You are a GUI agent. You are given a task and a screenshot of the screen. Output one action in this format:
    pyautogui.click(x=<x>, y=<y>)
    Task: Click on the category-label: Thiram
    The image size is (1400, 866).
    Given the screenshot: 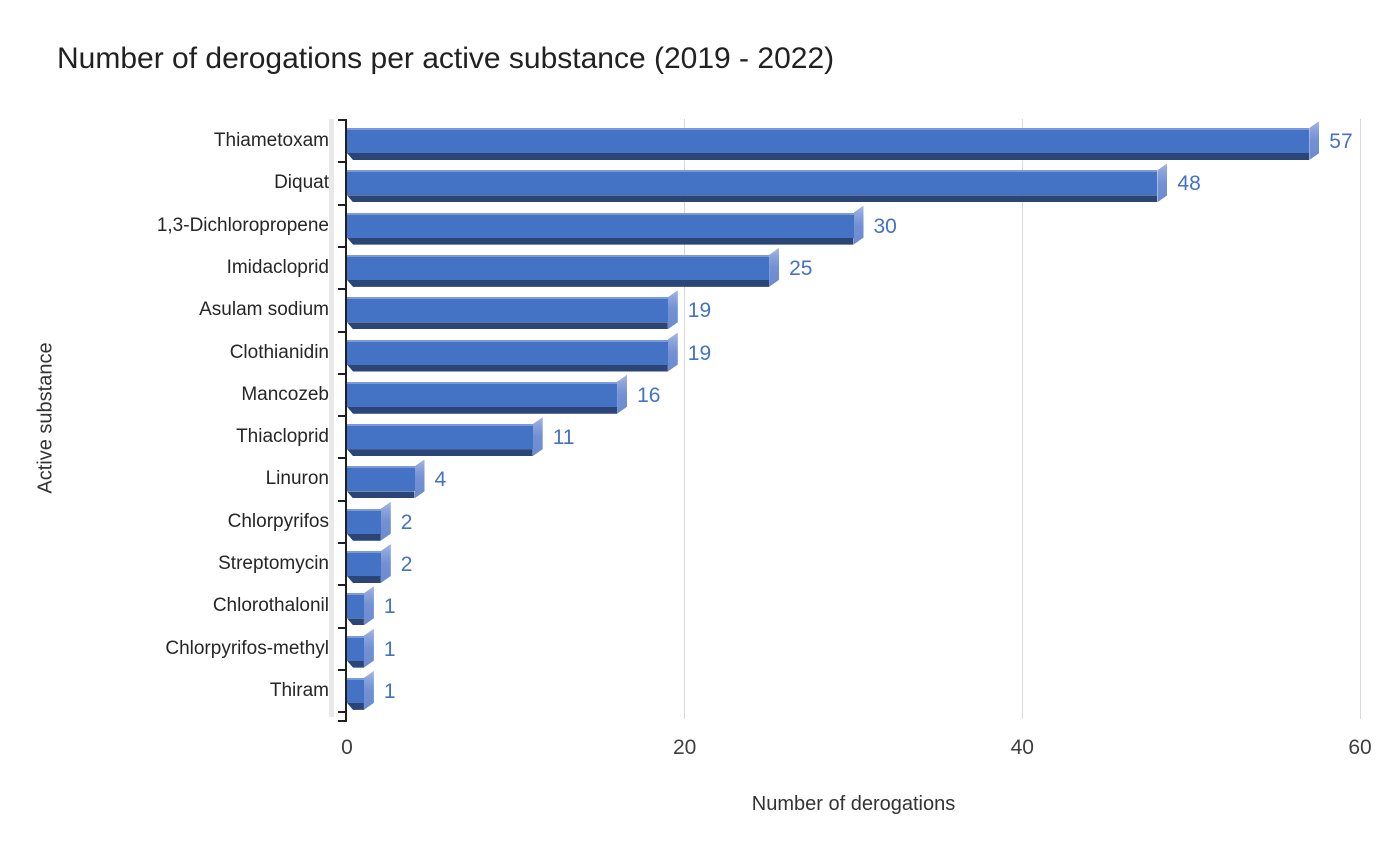 What is the action you would take?
    pyautogui.click(x=299, y=690)
    